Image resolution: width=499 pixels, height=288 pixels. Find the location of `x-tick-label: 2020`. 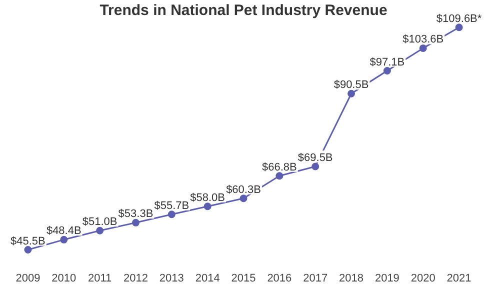

x-tick-label: 2020 is located at coordinates (423, 278).